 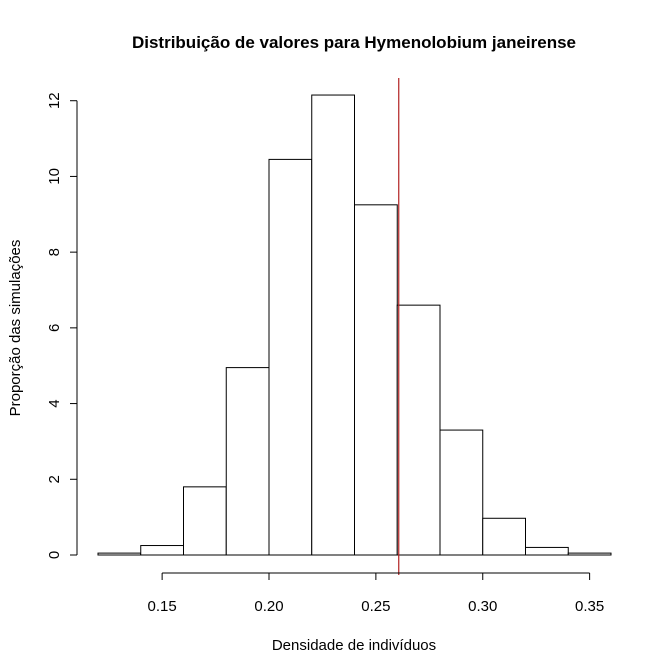 What do you see at coordinates (54, 403) in the screenshot?
I see `y-tick-label: 4` at bounding box center [54, 403].